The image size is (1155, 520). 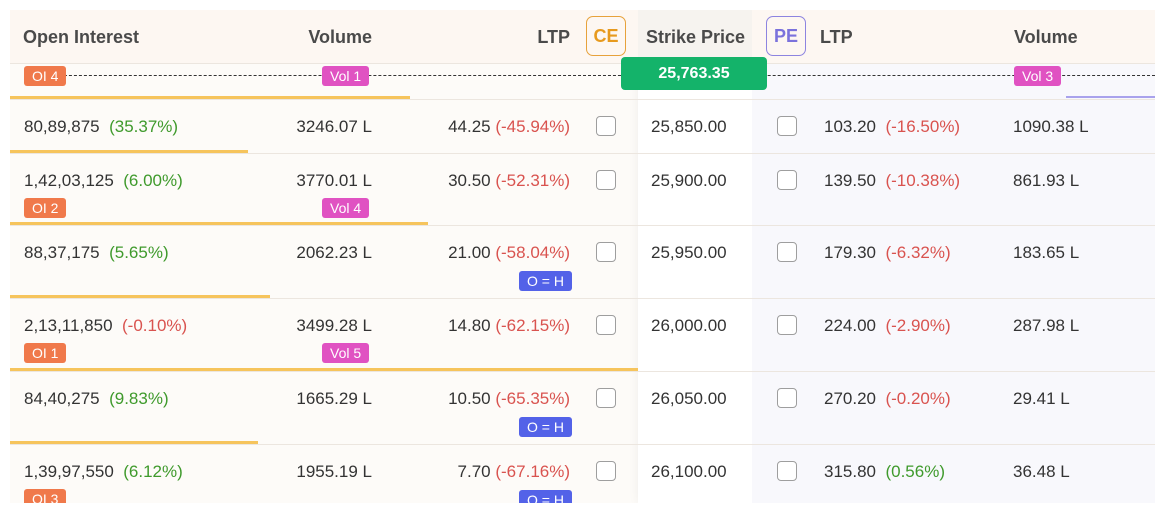 What do you see at coordinates (101, 126) in the screenshot?
I see `ce-open-interest: 80,89,875 (35.37%)` at bounding box center [101, 126].